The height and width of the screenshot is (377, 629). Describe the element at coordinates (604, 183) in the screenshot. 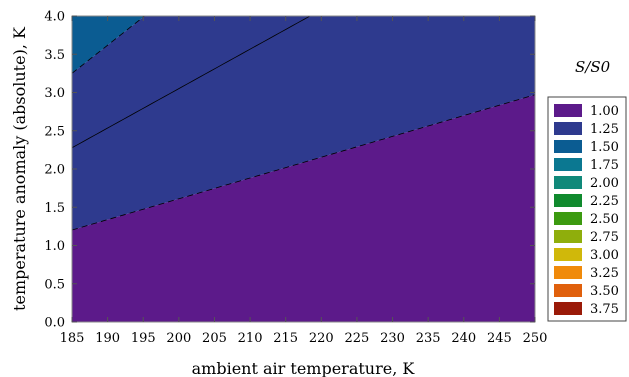

I see `legend-label: 2.00` at that location.